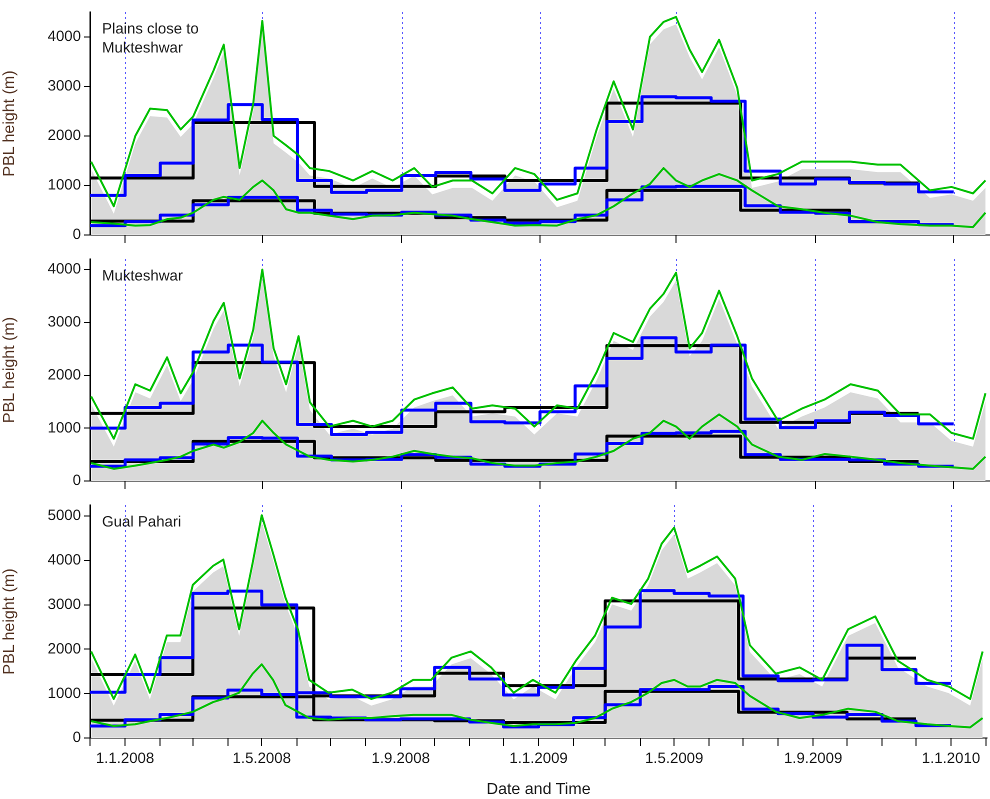 This screenshot has width=990, height=799. I want to click on annotation: Gual Pahari, so click(142, 522).